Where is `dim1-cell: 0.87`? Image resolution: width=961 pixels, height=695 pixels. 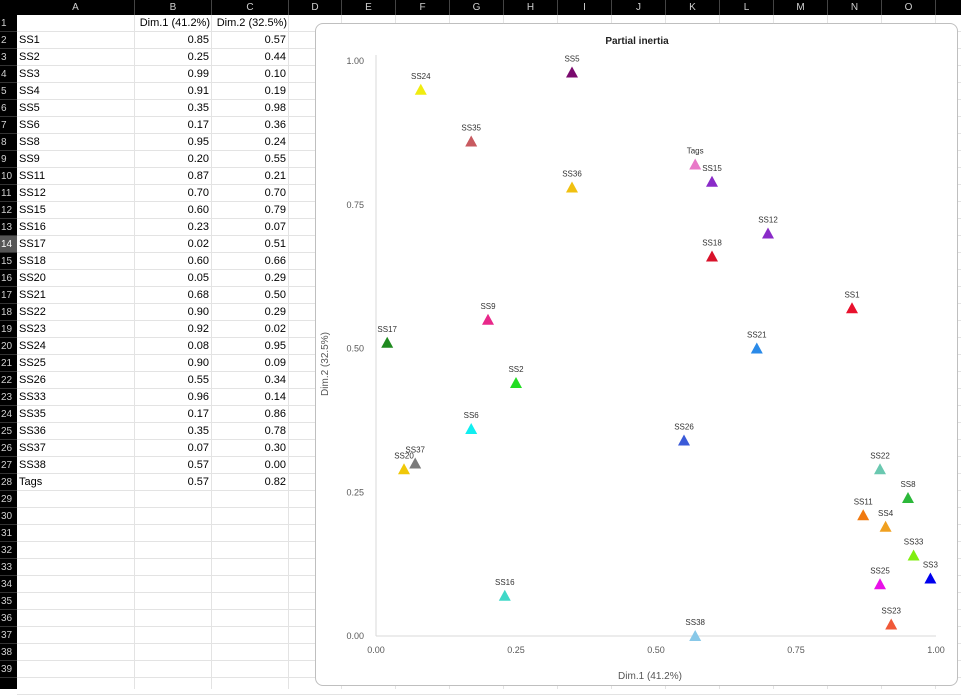 dim1-cell: 0.87 is located at coordinates (198, 176).